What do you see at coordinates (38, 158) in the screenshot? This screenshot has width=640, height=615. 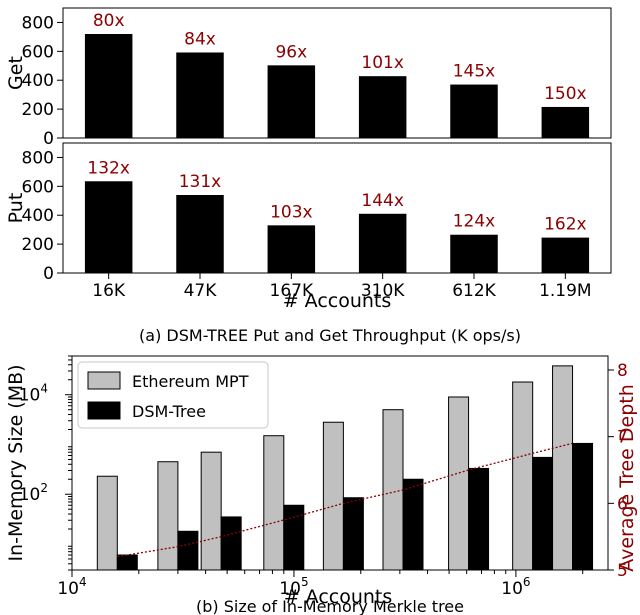 I see `put-y-tick-label-800: 800` at bounding box center [38, 158].